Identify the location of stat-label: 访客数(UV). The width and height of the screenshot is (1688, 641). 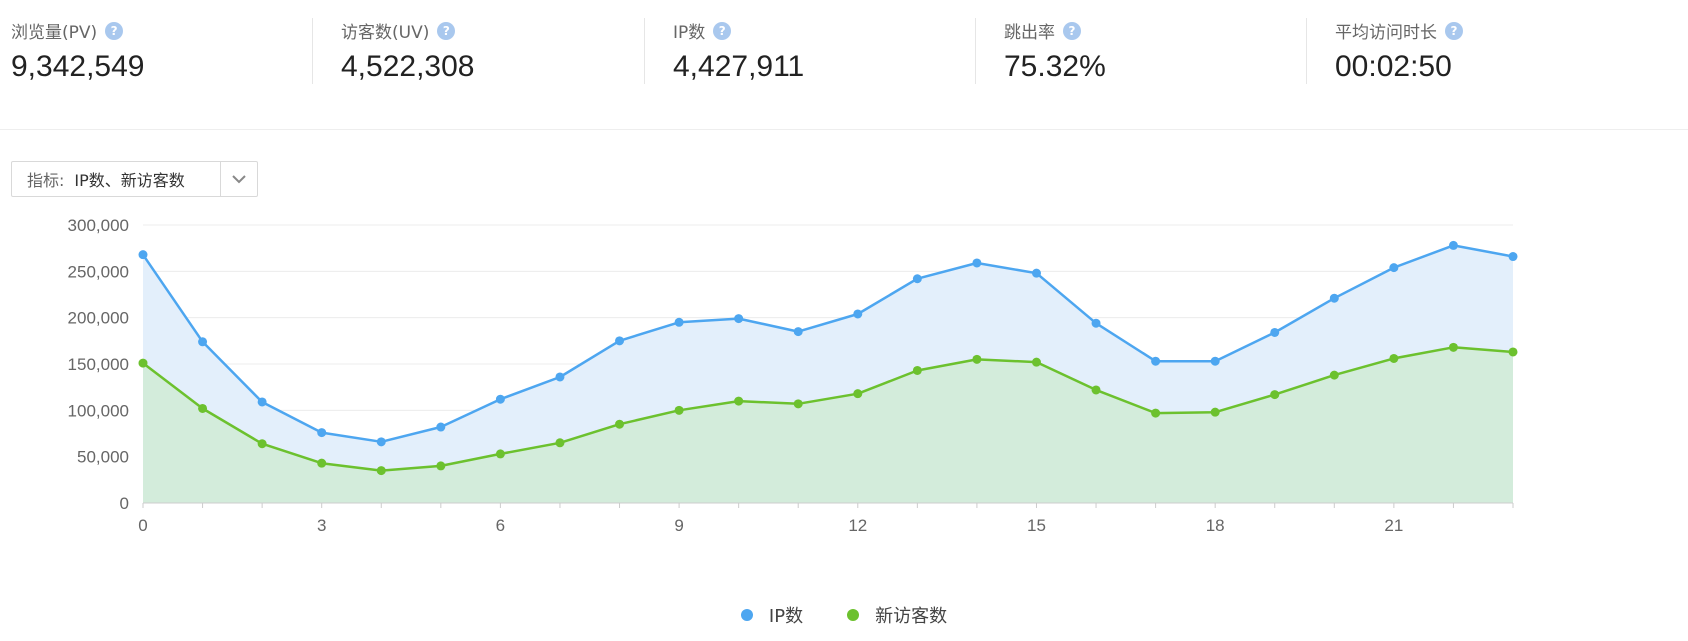
(385, 33).